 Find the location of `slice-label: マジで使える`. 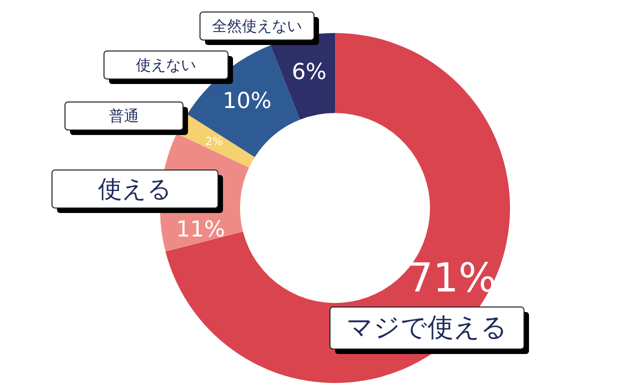

slice-label: マジで使える is located at coordinates (427, 328).